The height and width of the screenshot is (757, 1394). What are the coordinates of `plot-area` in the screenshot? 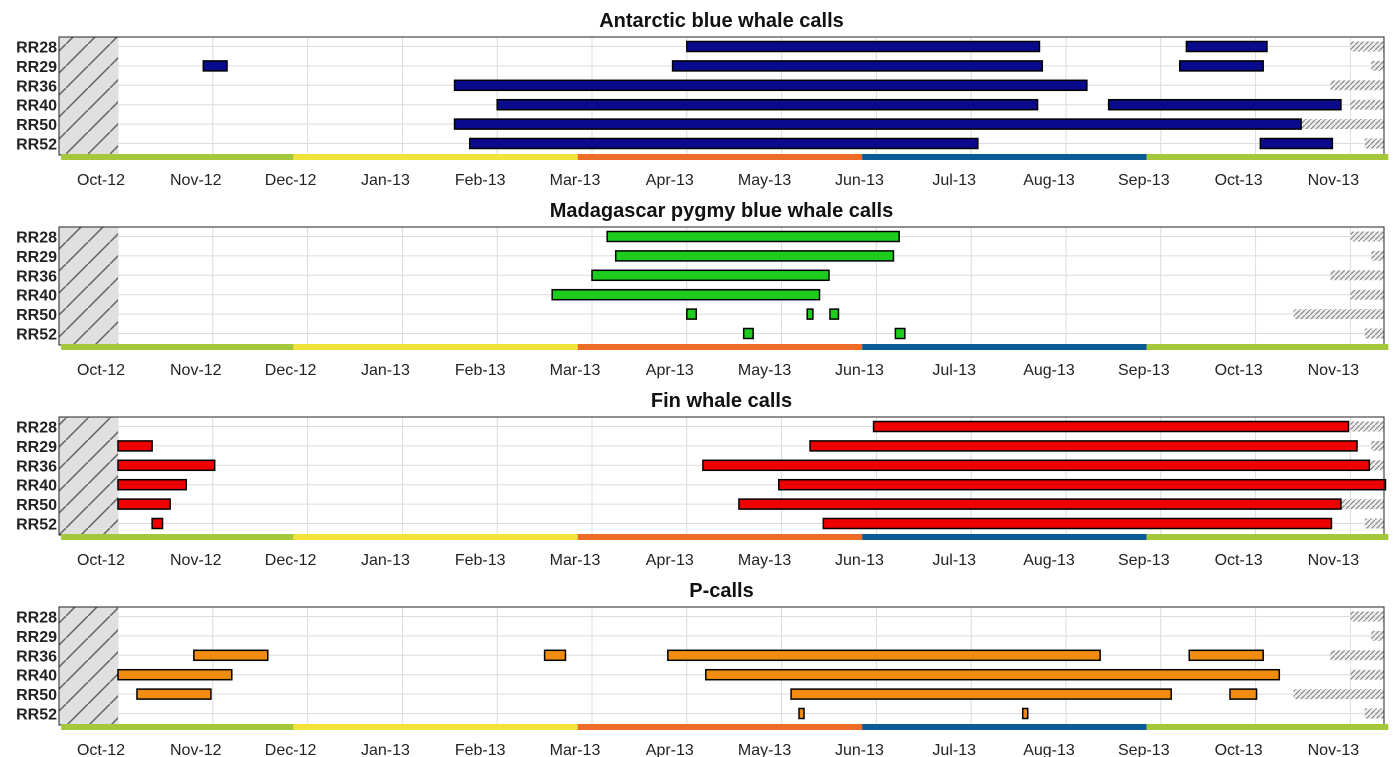 It's located at (721, 666).